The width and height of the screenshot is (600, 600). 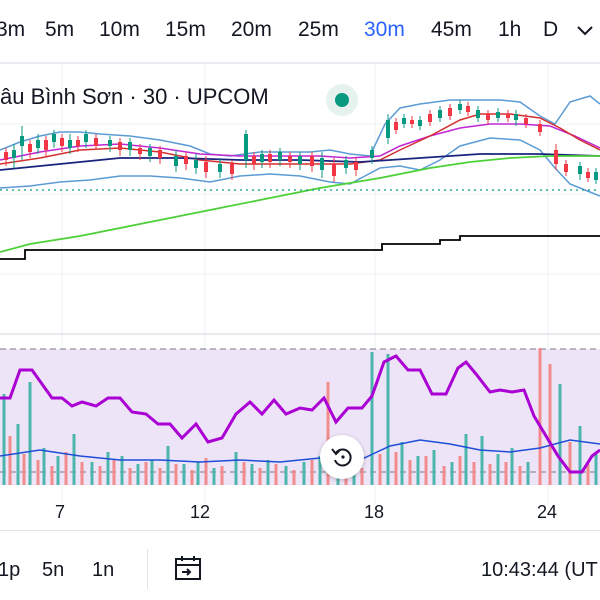 I want to click on timeframe-day: D, so click(x=551, y=29).